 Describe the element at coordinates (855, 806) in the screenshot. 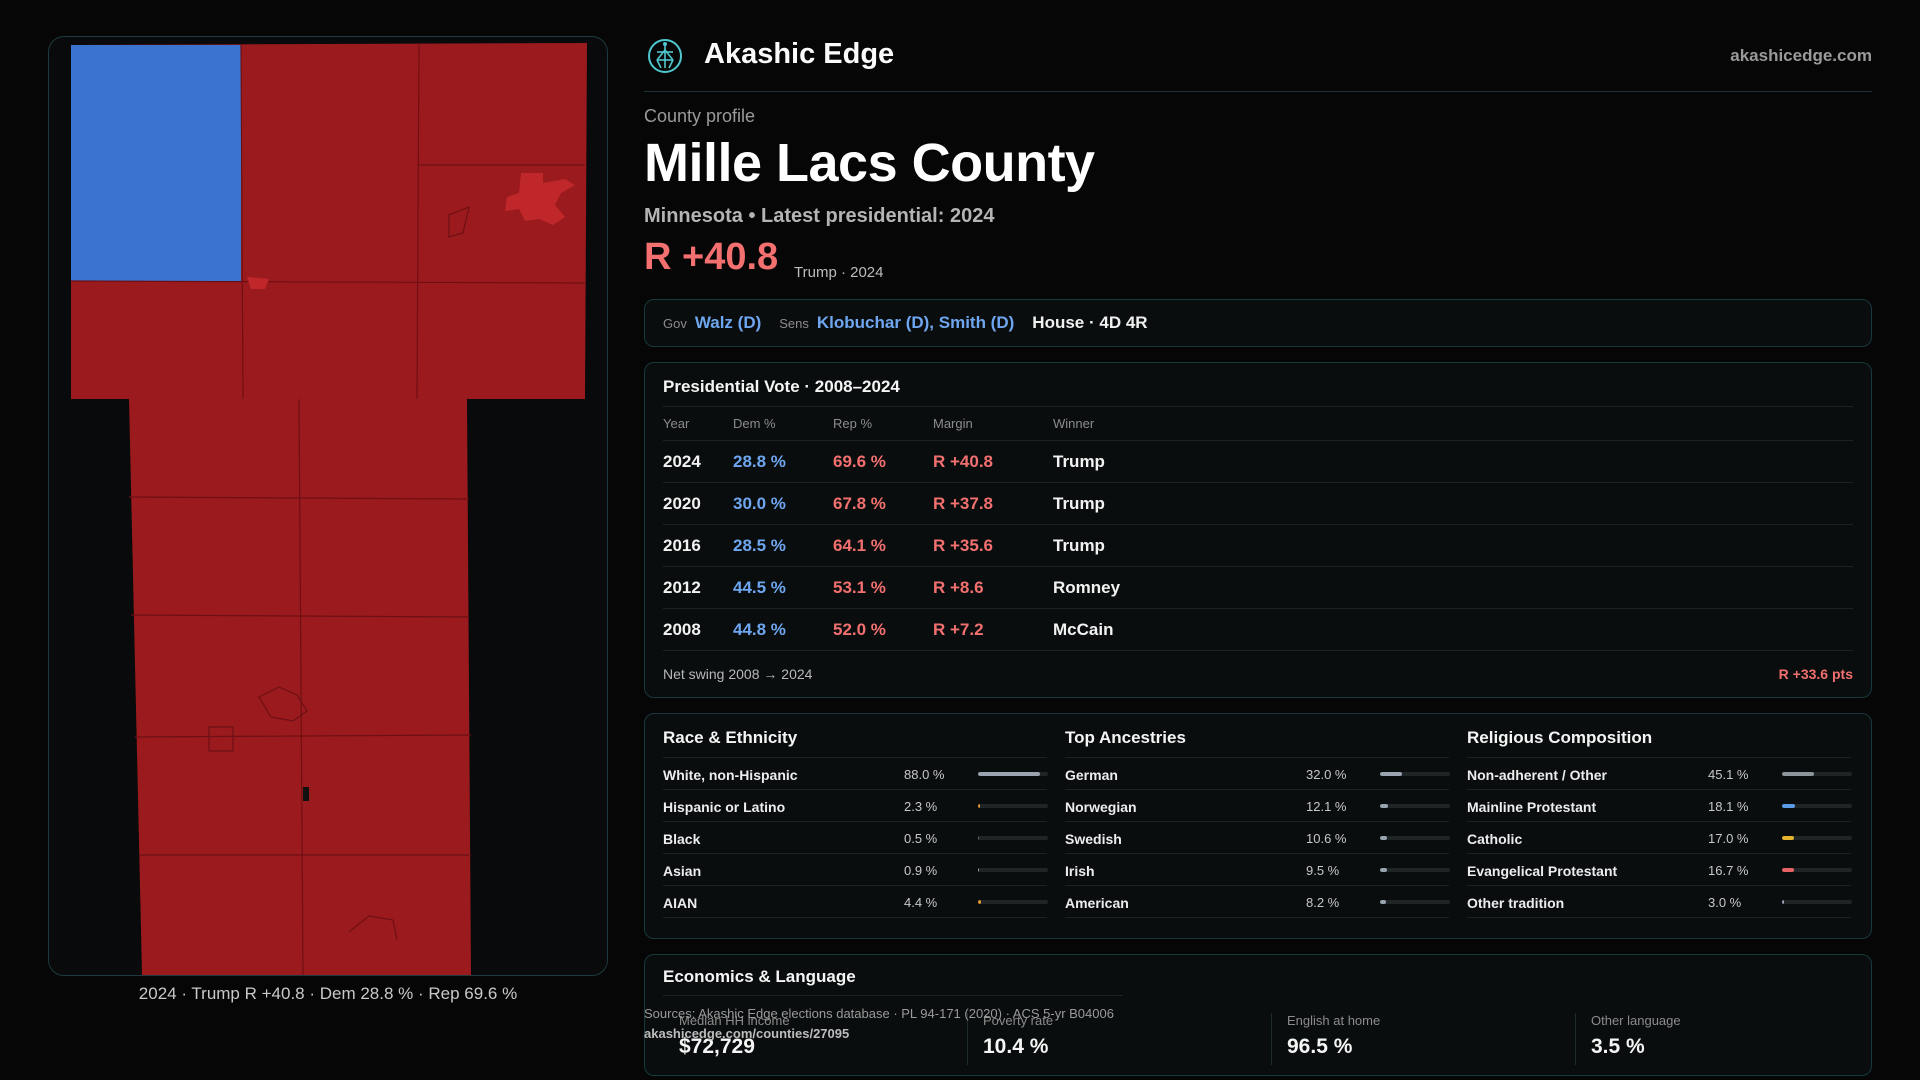

I see `list-item: Hispanic or Latino 2.3 %` at that location.